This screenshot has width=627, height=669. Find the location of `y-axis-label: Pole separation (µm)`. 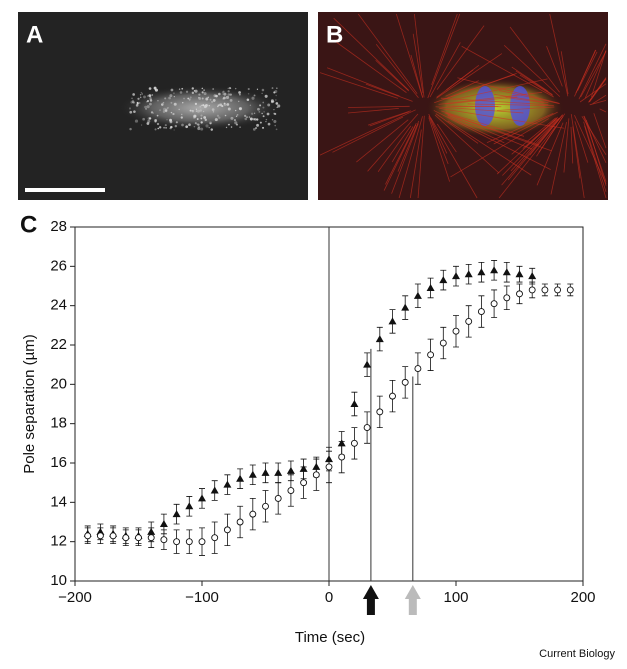

y-axis-label: Pole separation (µm) is located at coordinates (29, 404).